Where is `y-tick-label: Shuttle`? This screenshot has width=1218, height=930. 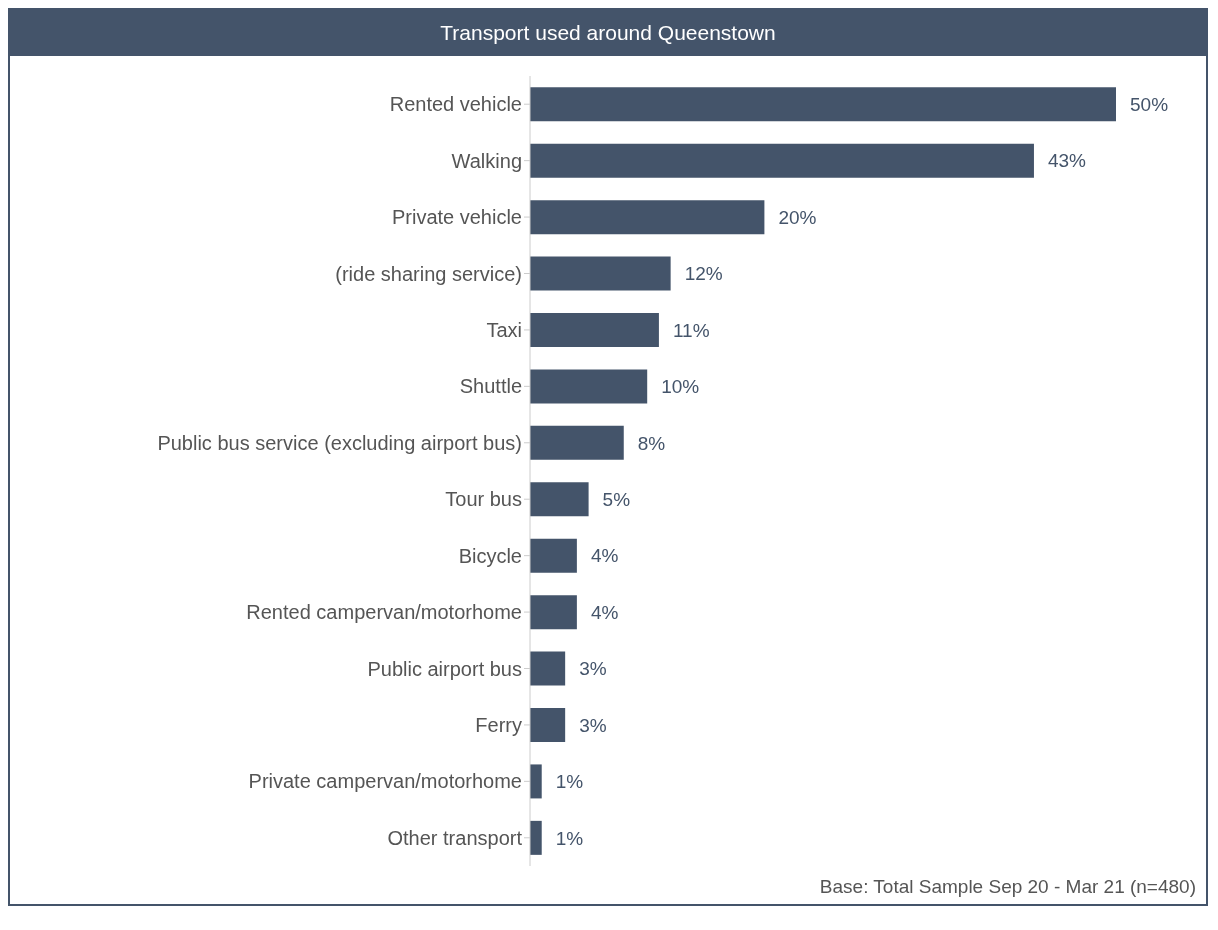
y-tick-label: Shuttle is located at coordinates (490, 386).